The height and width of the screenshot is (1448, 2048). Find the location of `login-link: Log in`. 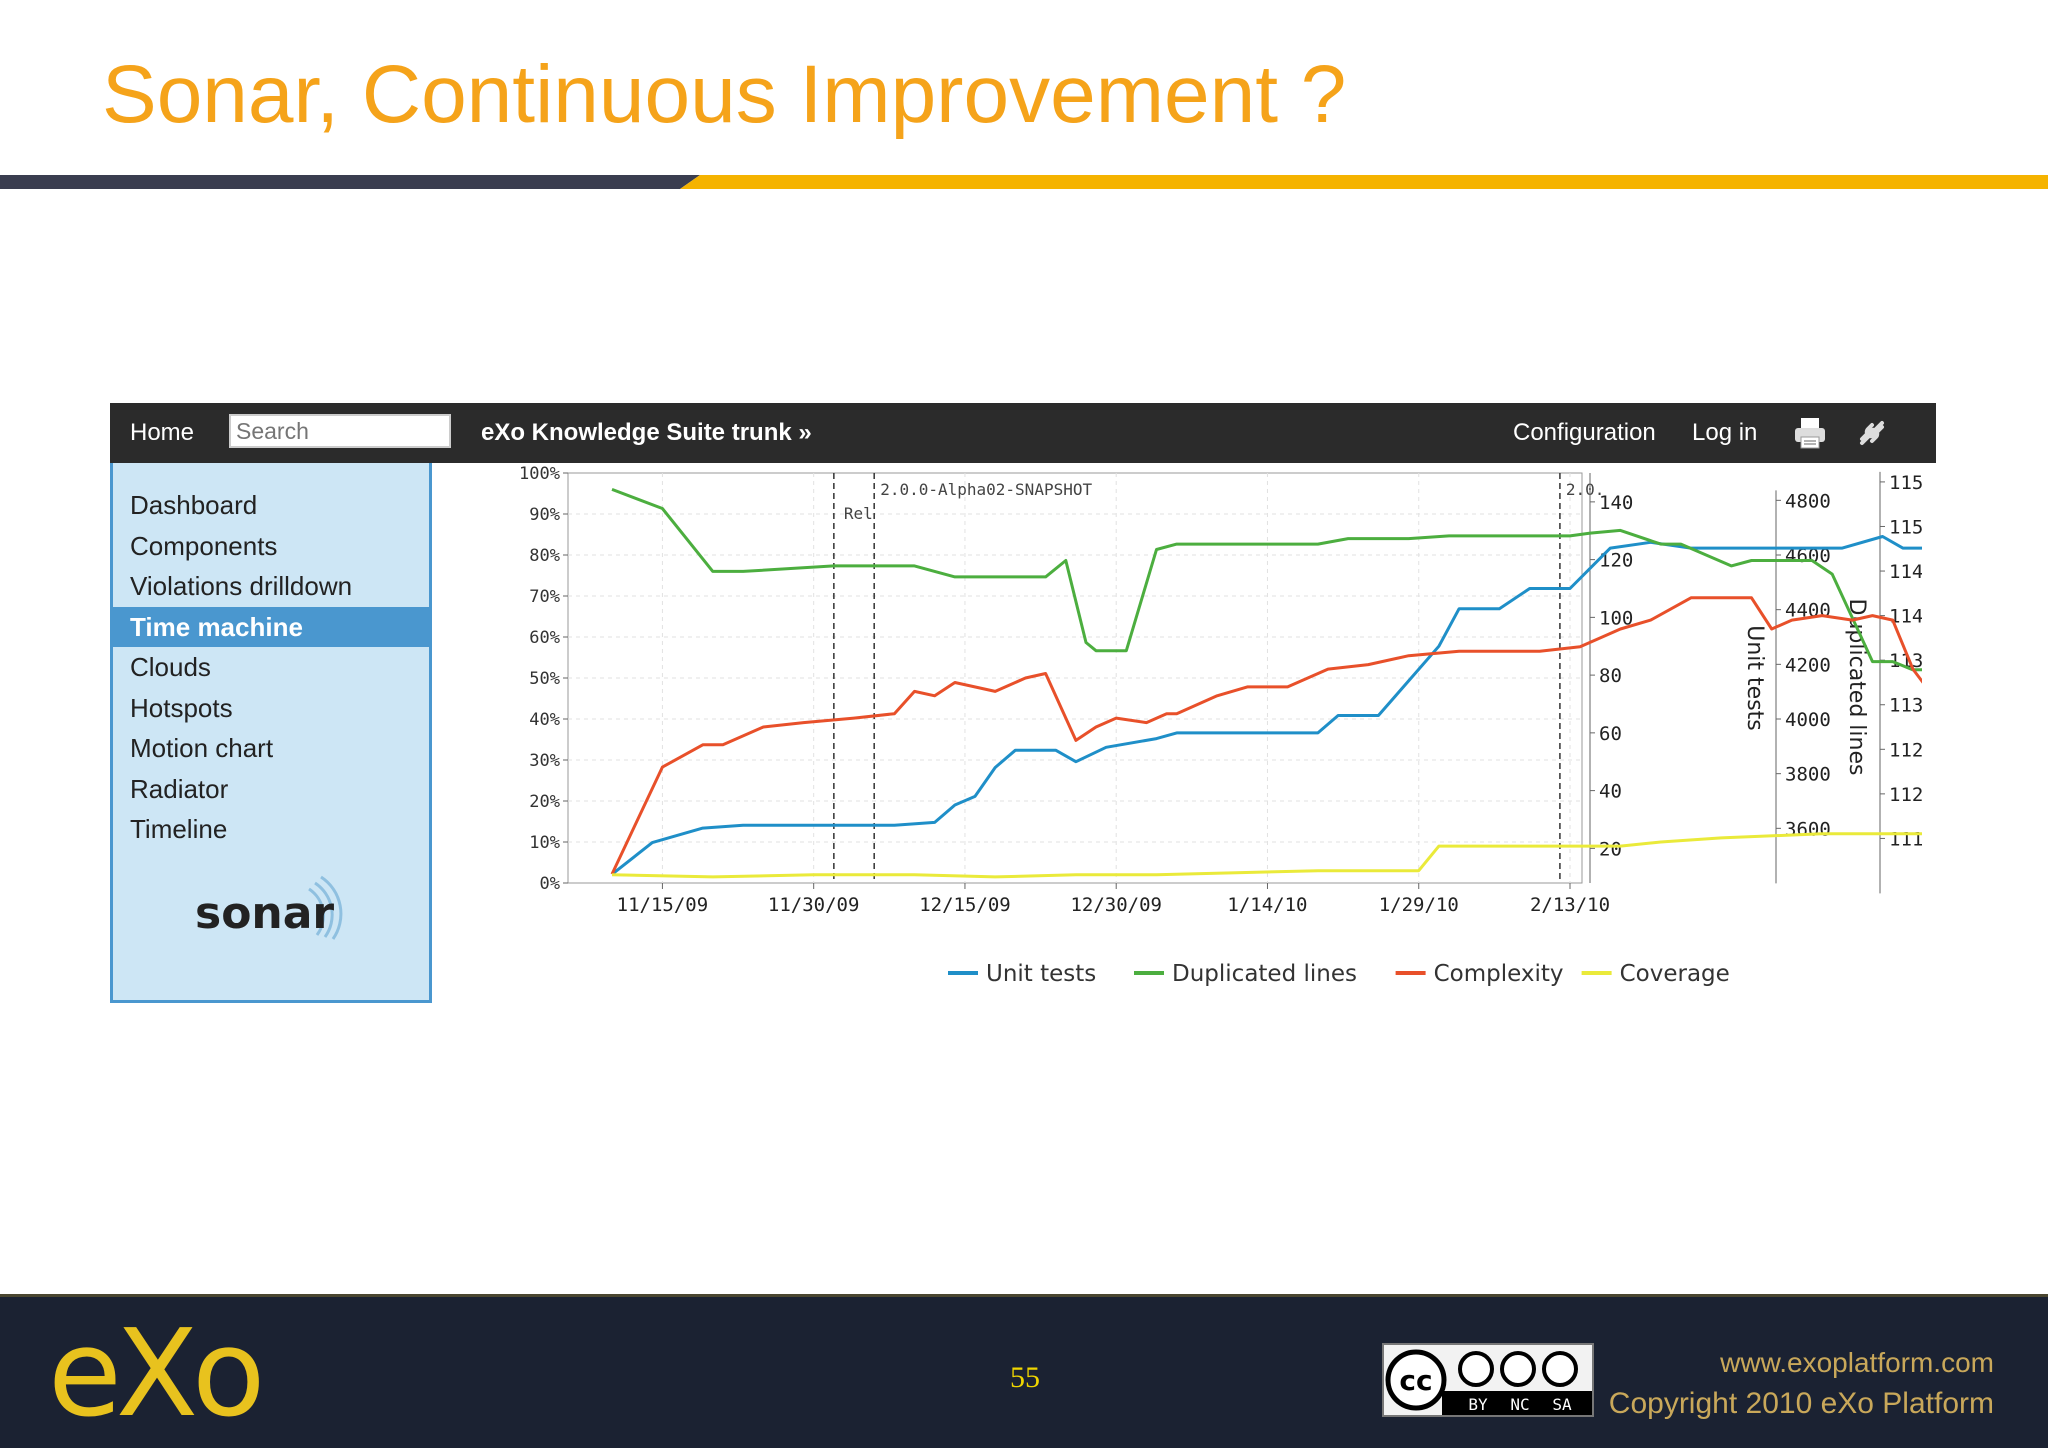

login-link: Log in is located at coordinates (1725, 432).